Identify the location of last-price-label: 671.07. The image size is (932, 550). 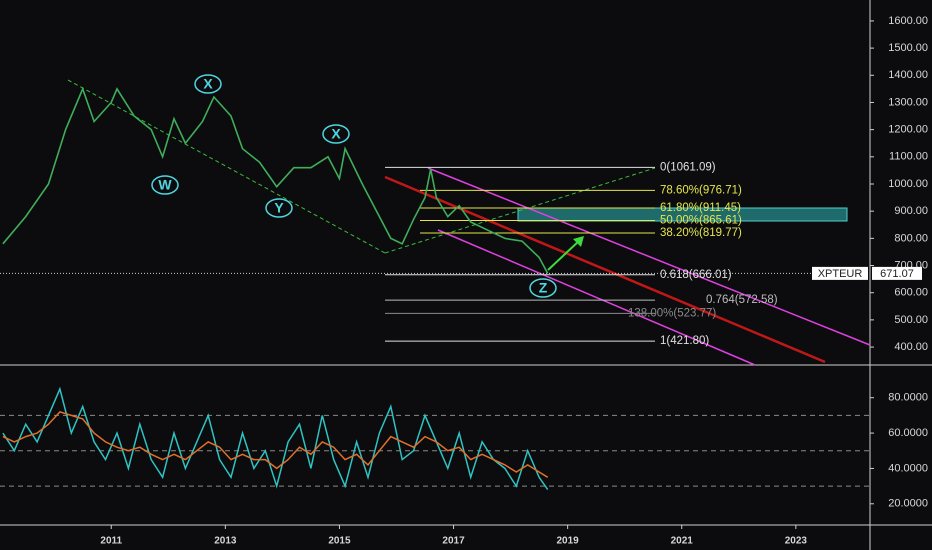
(897, 274).